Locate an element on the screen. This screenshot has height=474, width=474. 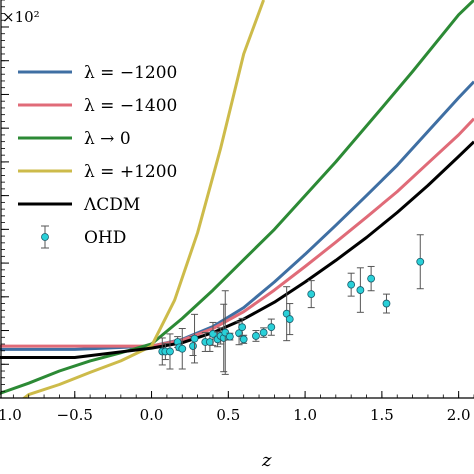
legend-label-ohd: OHD is located at coordinates (105, 238).